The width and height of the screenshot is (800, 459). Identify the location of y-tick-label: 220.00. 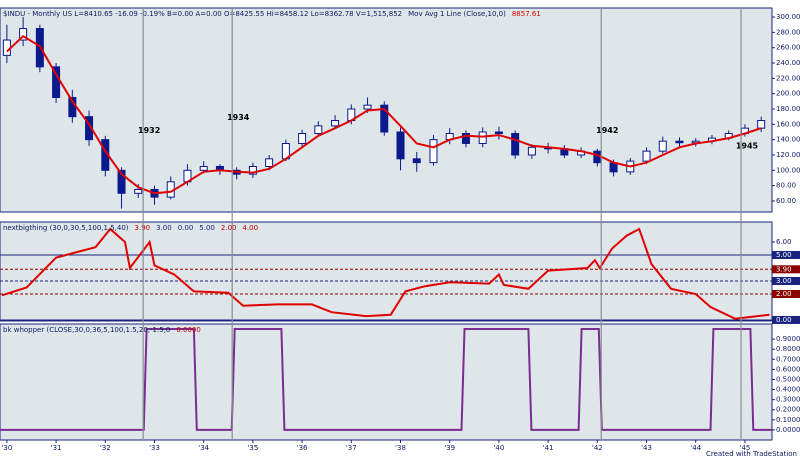
(788, 78).